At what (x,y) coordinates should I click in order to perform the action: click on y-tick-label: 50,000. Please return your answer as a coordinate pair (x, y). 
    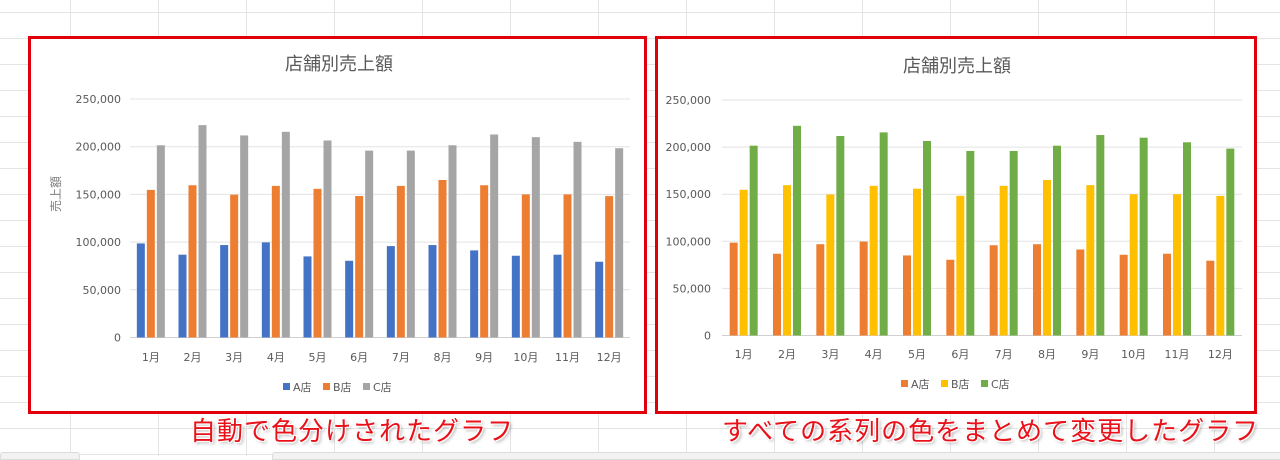
    Looking at the image, I should click on (692, 288).